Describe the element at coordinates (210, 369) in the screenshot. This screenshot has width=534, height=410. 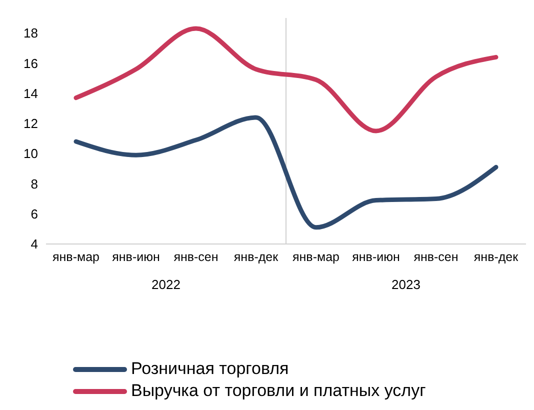
I see `legend-label: Розничная торговля` at that location.